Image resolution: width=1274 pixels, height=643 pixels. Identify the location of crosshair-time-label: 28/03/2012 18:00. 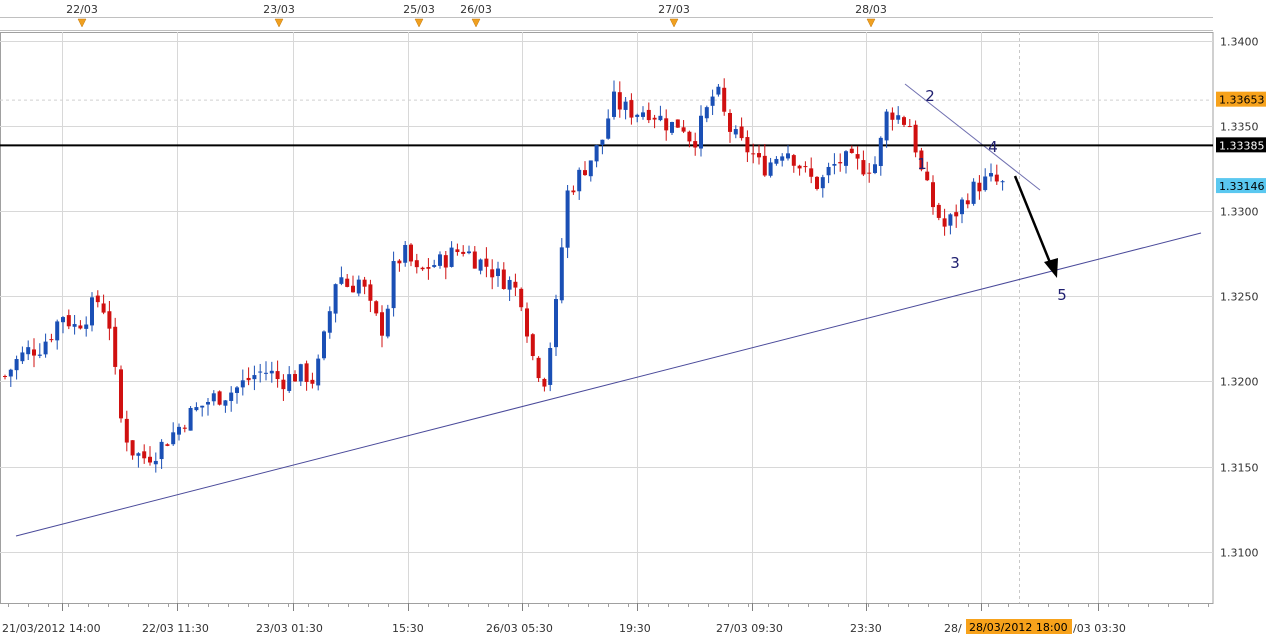
(1018, 627).